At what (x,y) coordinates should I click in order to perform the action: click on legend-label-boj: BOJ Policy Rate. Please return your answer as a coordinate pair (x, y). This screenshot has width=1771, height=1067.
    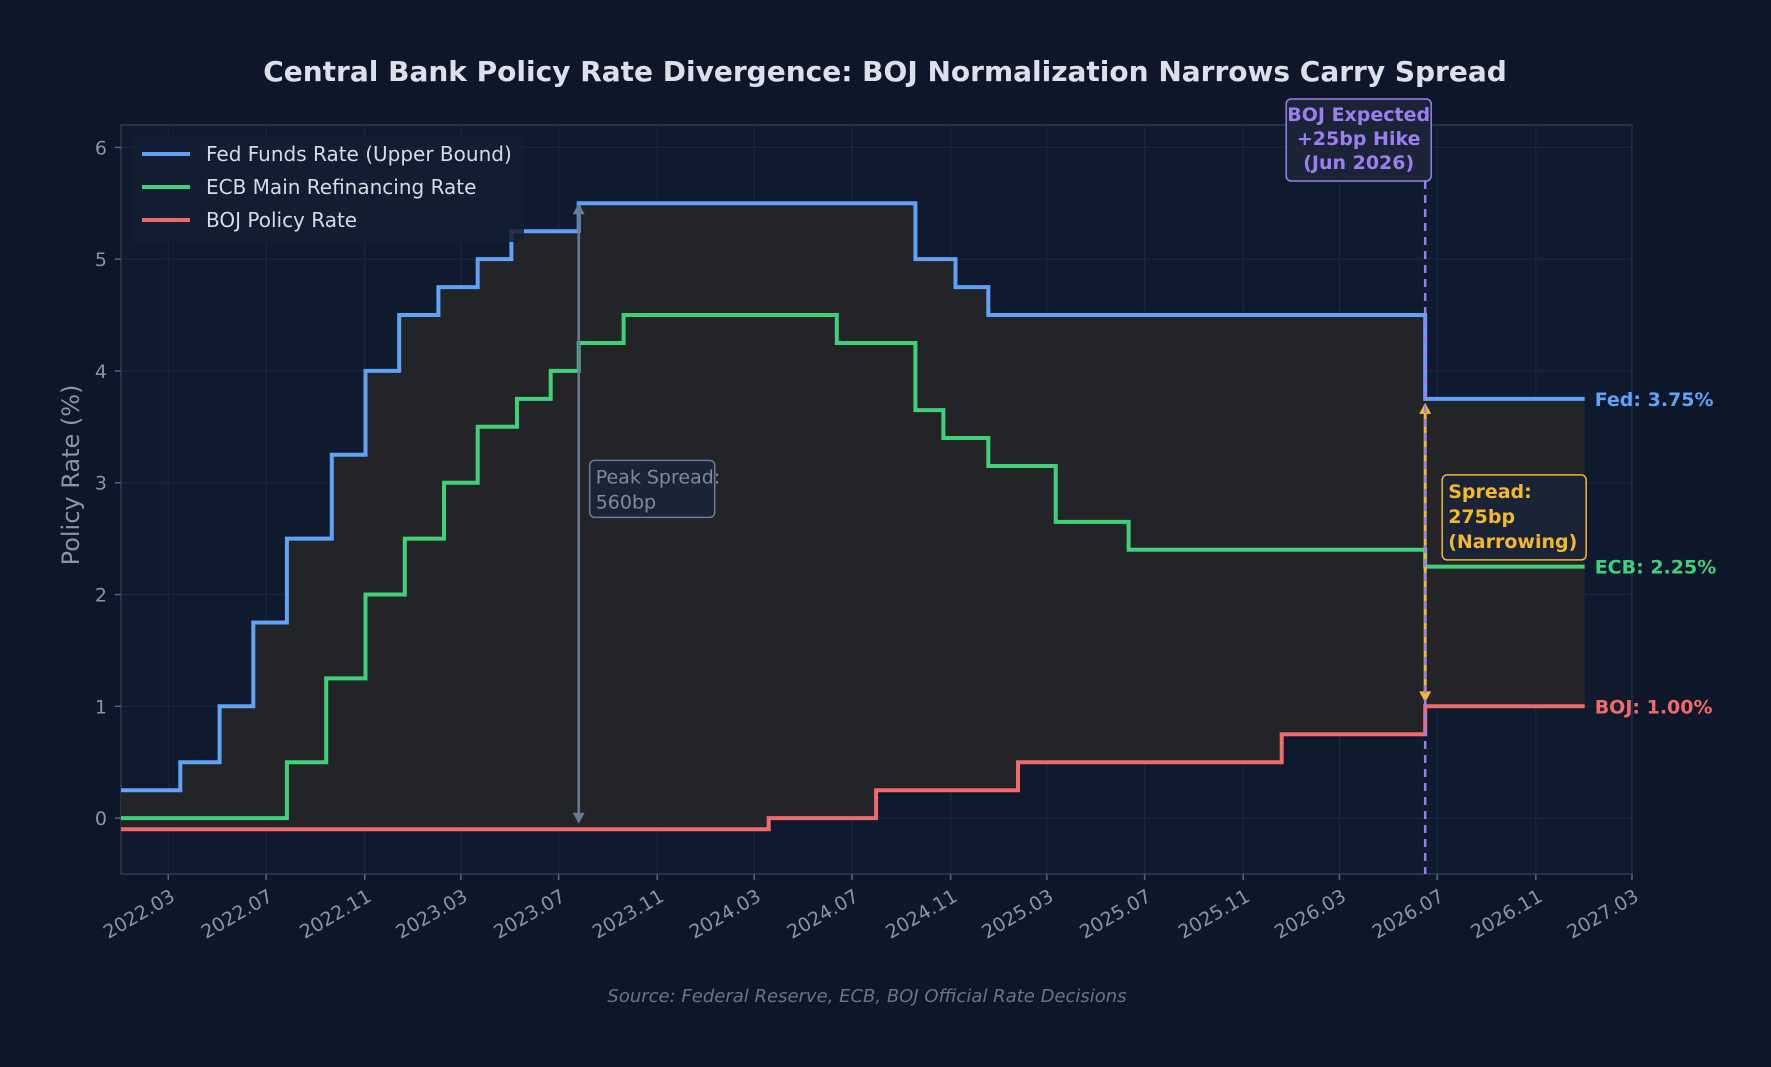
    Looking at the image, I should click on (281, 220).